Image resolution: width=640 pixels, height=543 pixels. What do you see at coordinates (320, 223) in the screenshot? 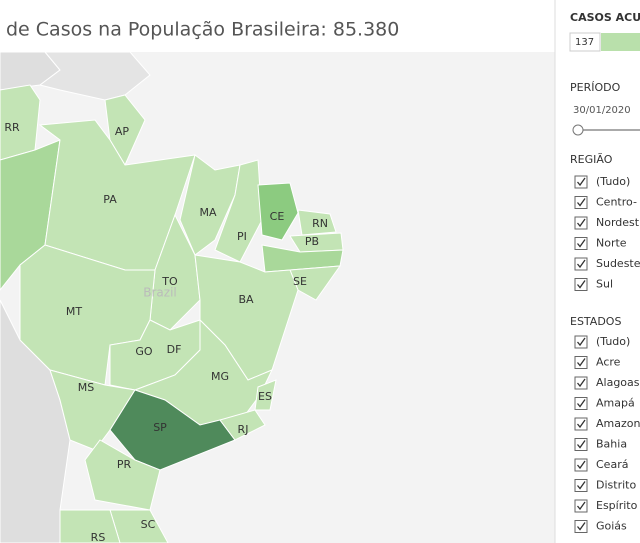
I see `state-label: RN` at bounding box center [320, 223].